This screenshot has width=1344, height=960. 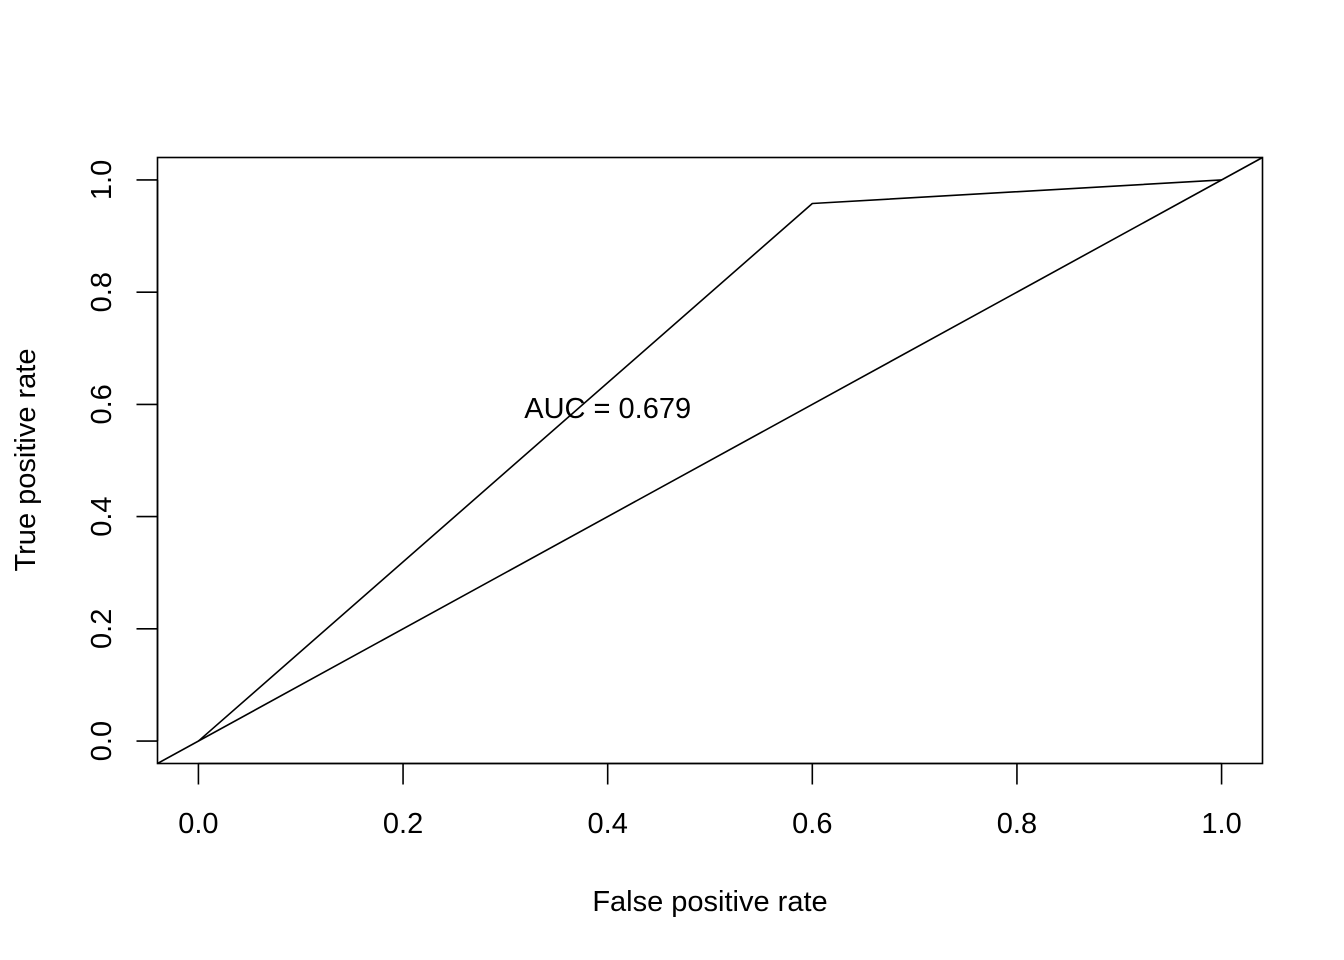 I want to click on auc-annotation: AUC = 0.679, so click(x=607, y=409).